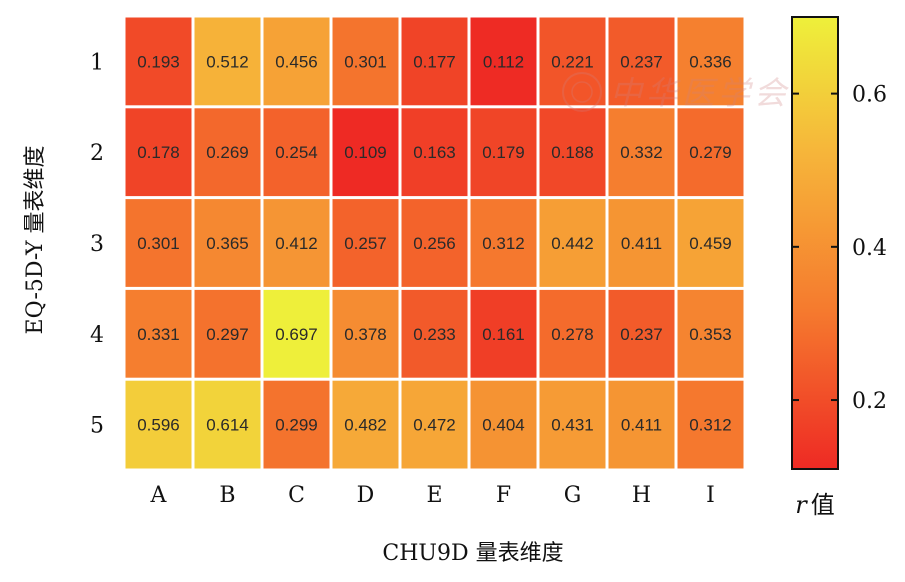 Image resolution: width=905 pixels, height=582 pixels. I want to click on colorbar-tick-label: 0.4, so click(869, 248).